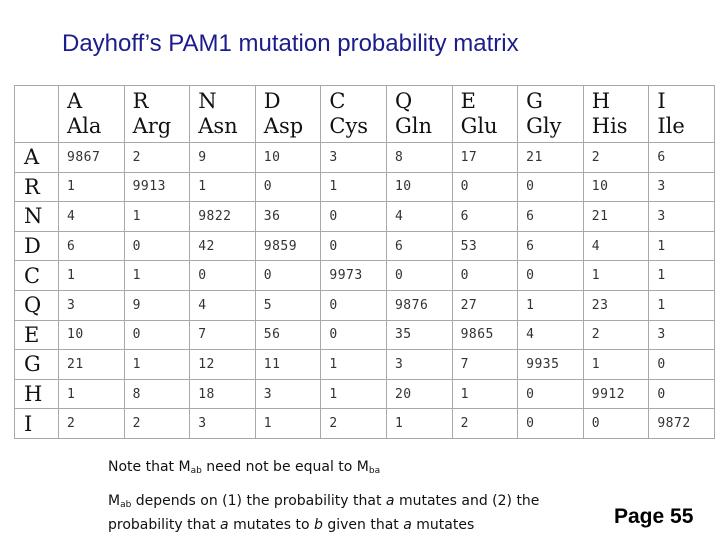  Describe the element at coordinates (374, 471) in the screenshot. I see `subscript: ba` at that location.